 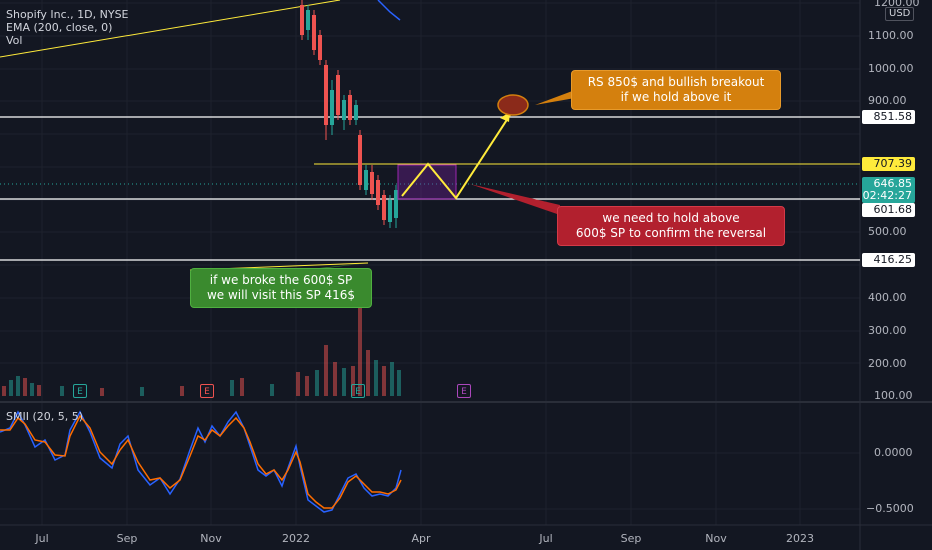 I want to click on smii-legend: SMII (20, 5, 5), so click(x=44, y=416).